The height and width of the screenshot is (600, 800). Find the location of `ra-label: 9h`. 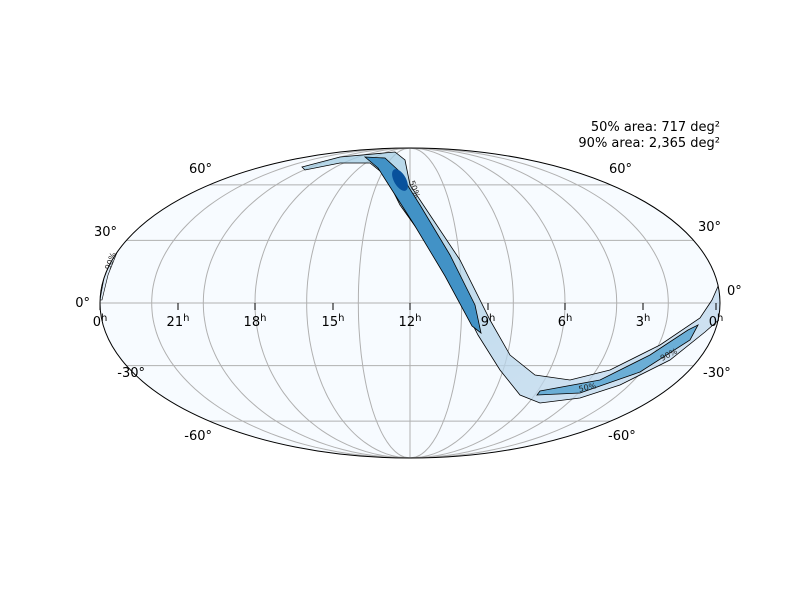

ra-label: 9h is located at coordinates (488, 321).